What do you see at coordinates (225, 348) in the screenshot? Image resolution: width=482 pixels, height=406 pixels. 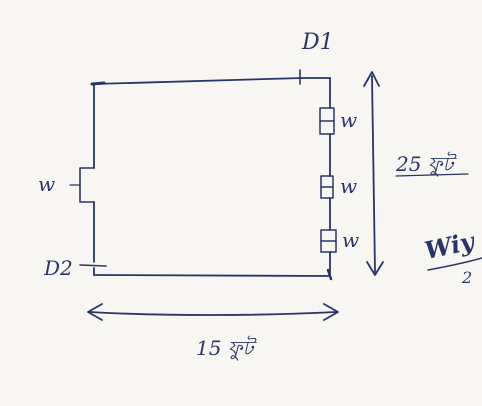 I see `width-dimension-label: 15 ফুট` at bounding box center [225, 348].